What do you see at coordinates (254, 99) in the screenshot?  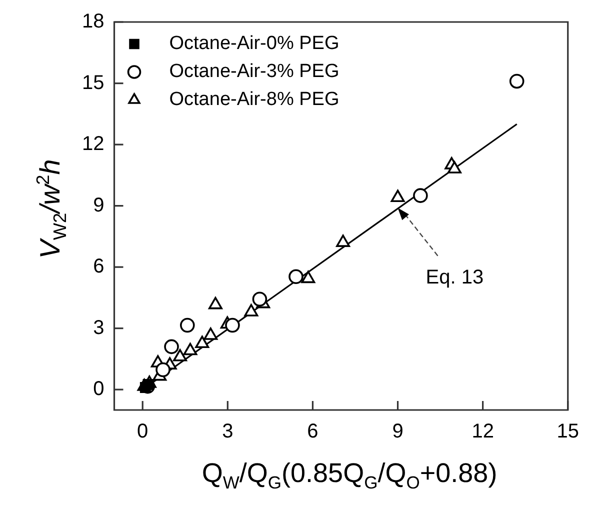 I see `legend-label: Octane-Air-8% PEG` at bounding box center [254, 99].